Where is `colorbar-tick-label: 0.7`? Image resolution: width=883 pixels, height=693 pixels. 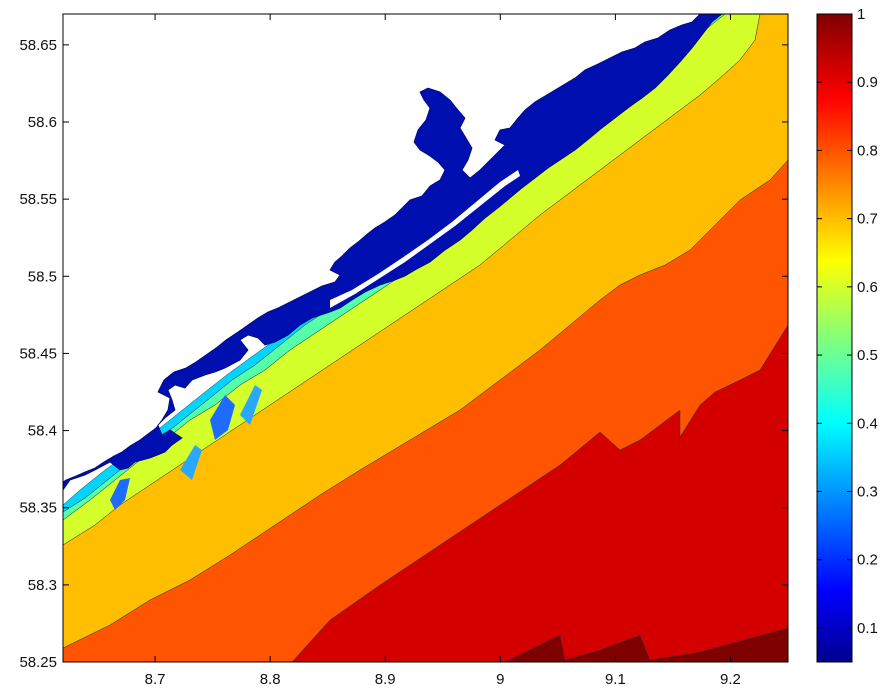 colorbar-tick-label: 0.7 is located at coordinates (867, 219).